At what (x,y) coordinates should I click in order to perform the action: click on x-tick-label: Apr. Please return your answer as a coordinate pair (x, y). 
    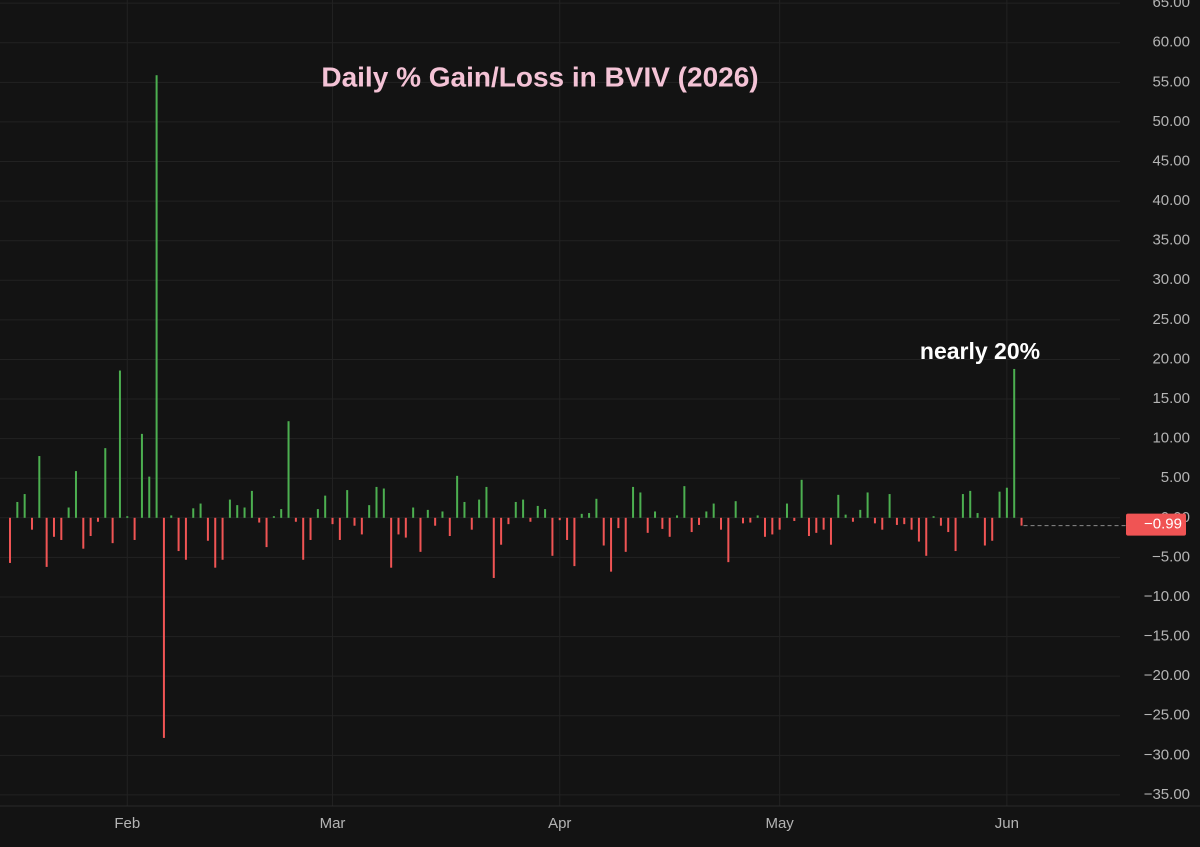
    Looking at the image, I should click on (559, 823).